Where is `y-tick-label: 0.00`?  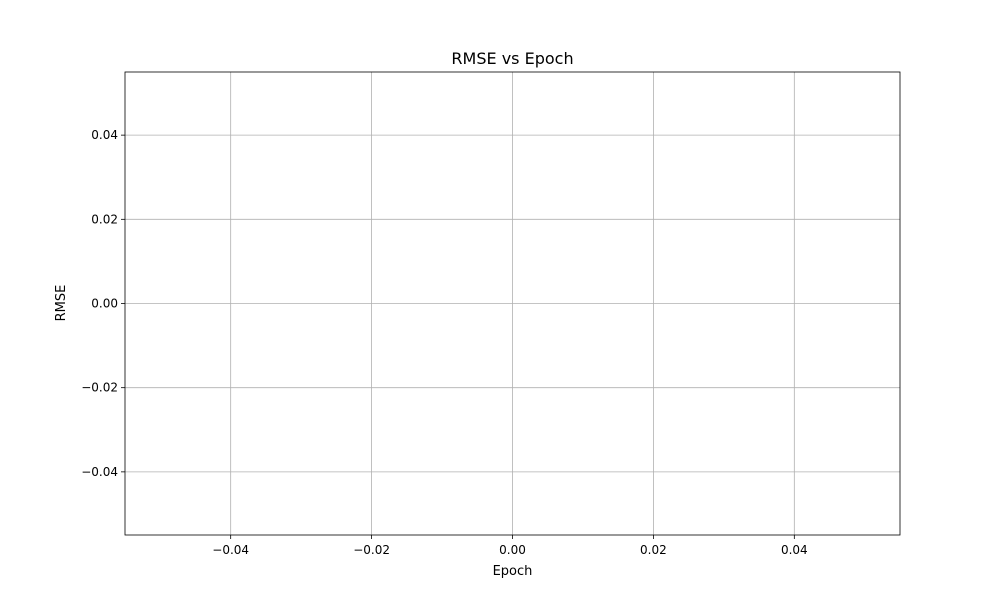
y-tick-label: 0.00 is located at coordinates (104, 304).